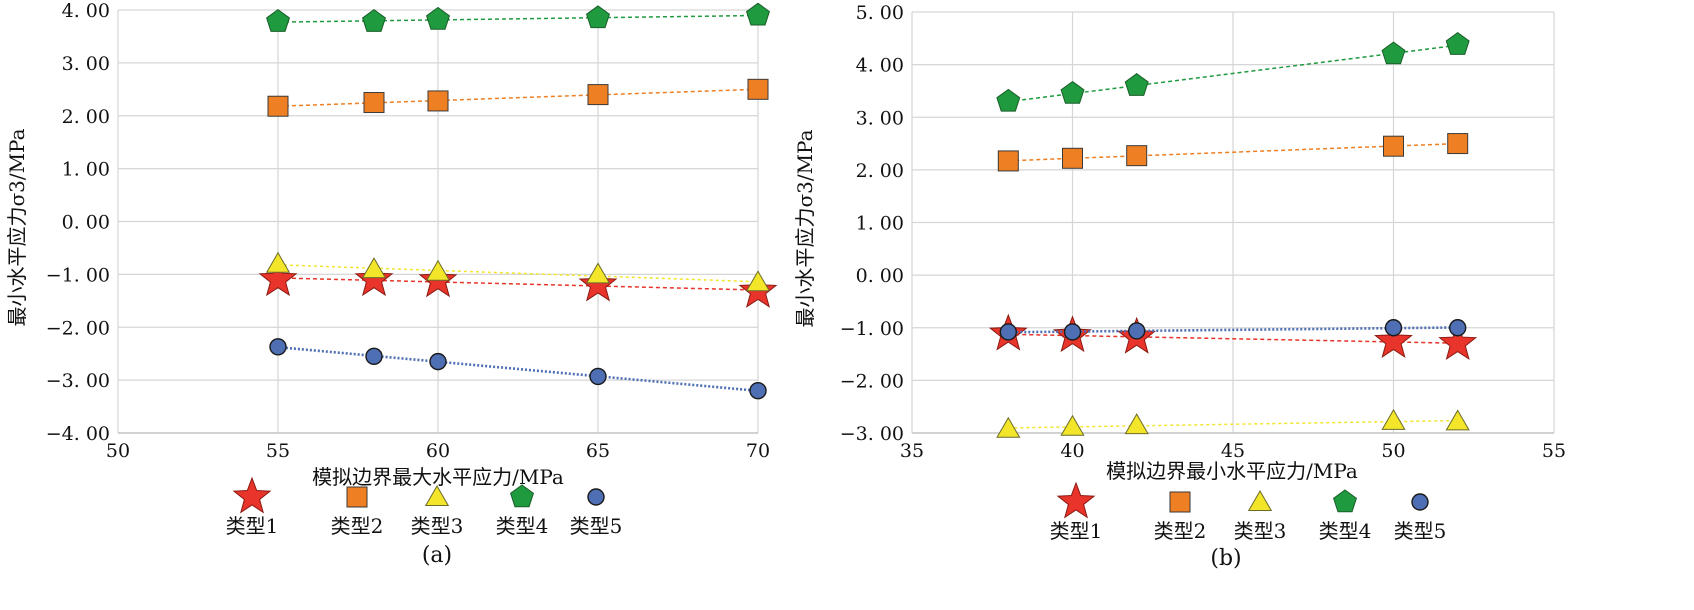  What do you see at coordinates (1072, 451) in the screenshot?
I see `x-tick-label: 40` at bounding box center [1072, 451].